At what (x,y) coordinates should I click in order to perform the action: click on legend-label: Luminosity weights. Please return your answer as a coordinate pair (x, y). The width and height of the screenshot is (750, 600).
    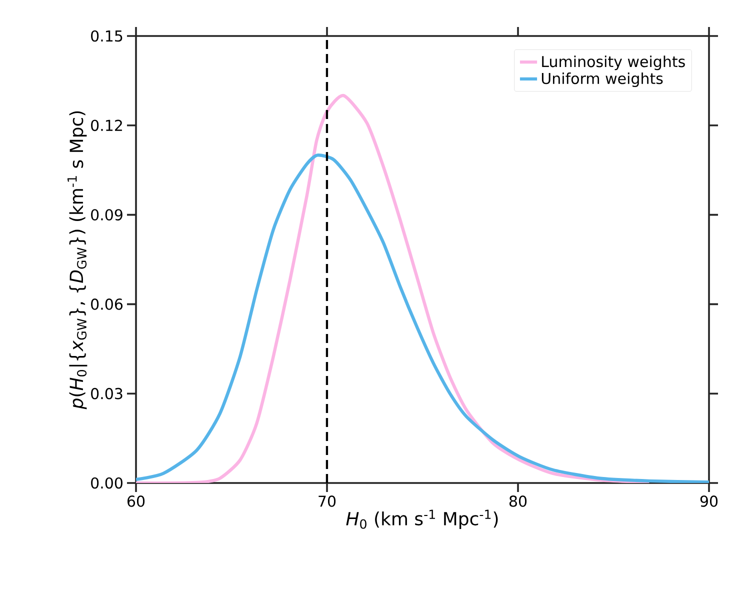
    Looking at the image, I should click on (613, 63).